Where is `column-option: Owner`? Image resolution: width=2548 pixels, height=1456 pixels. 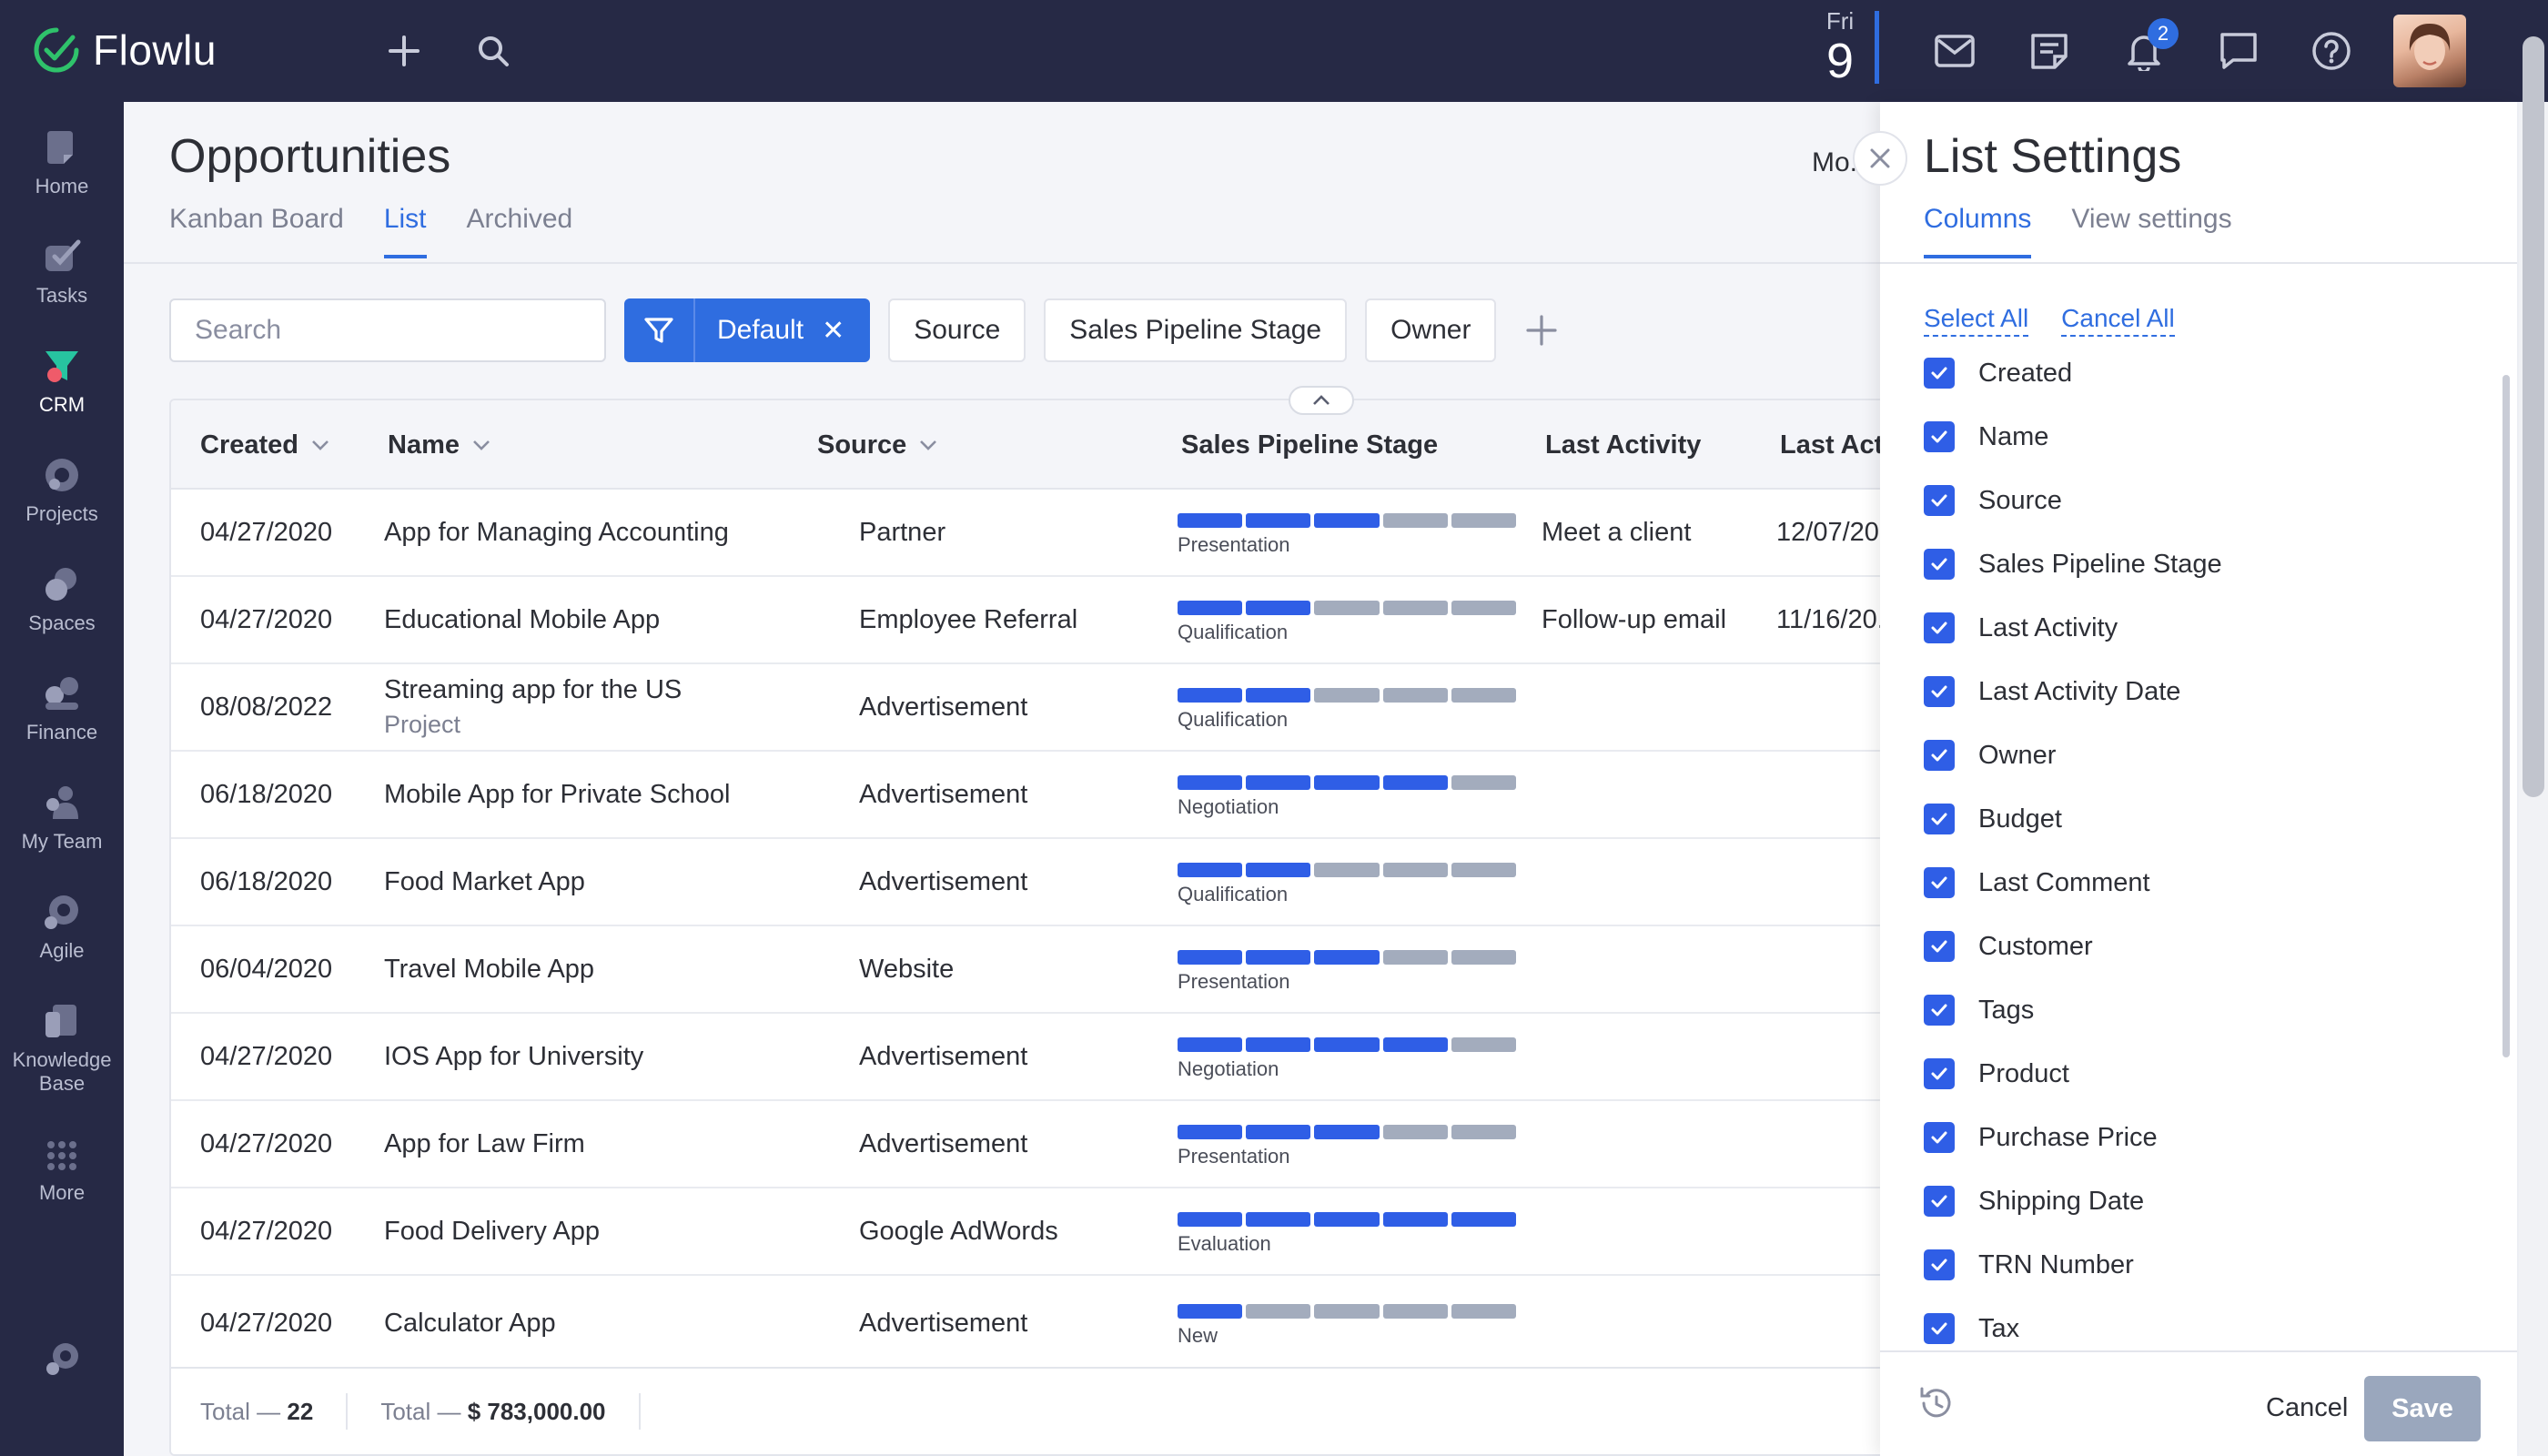 column-option: Owner is located at coordinates (1990, 756).